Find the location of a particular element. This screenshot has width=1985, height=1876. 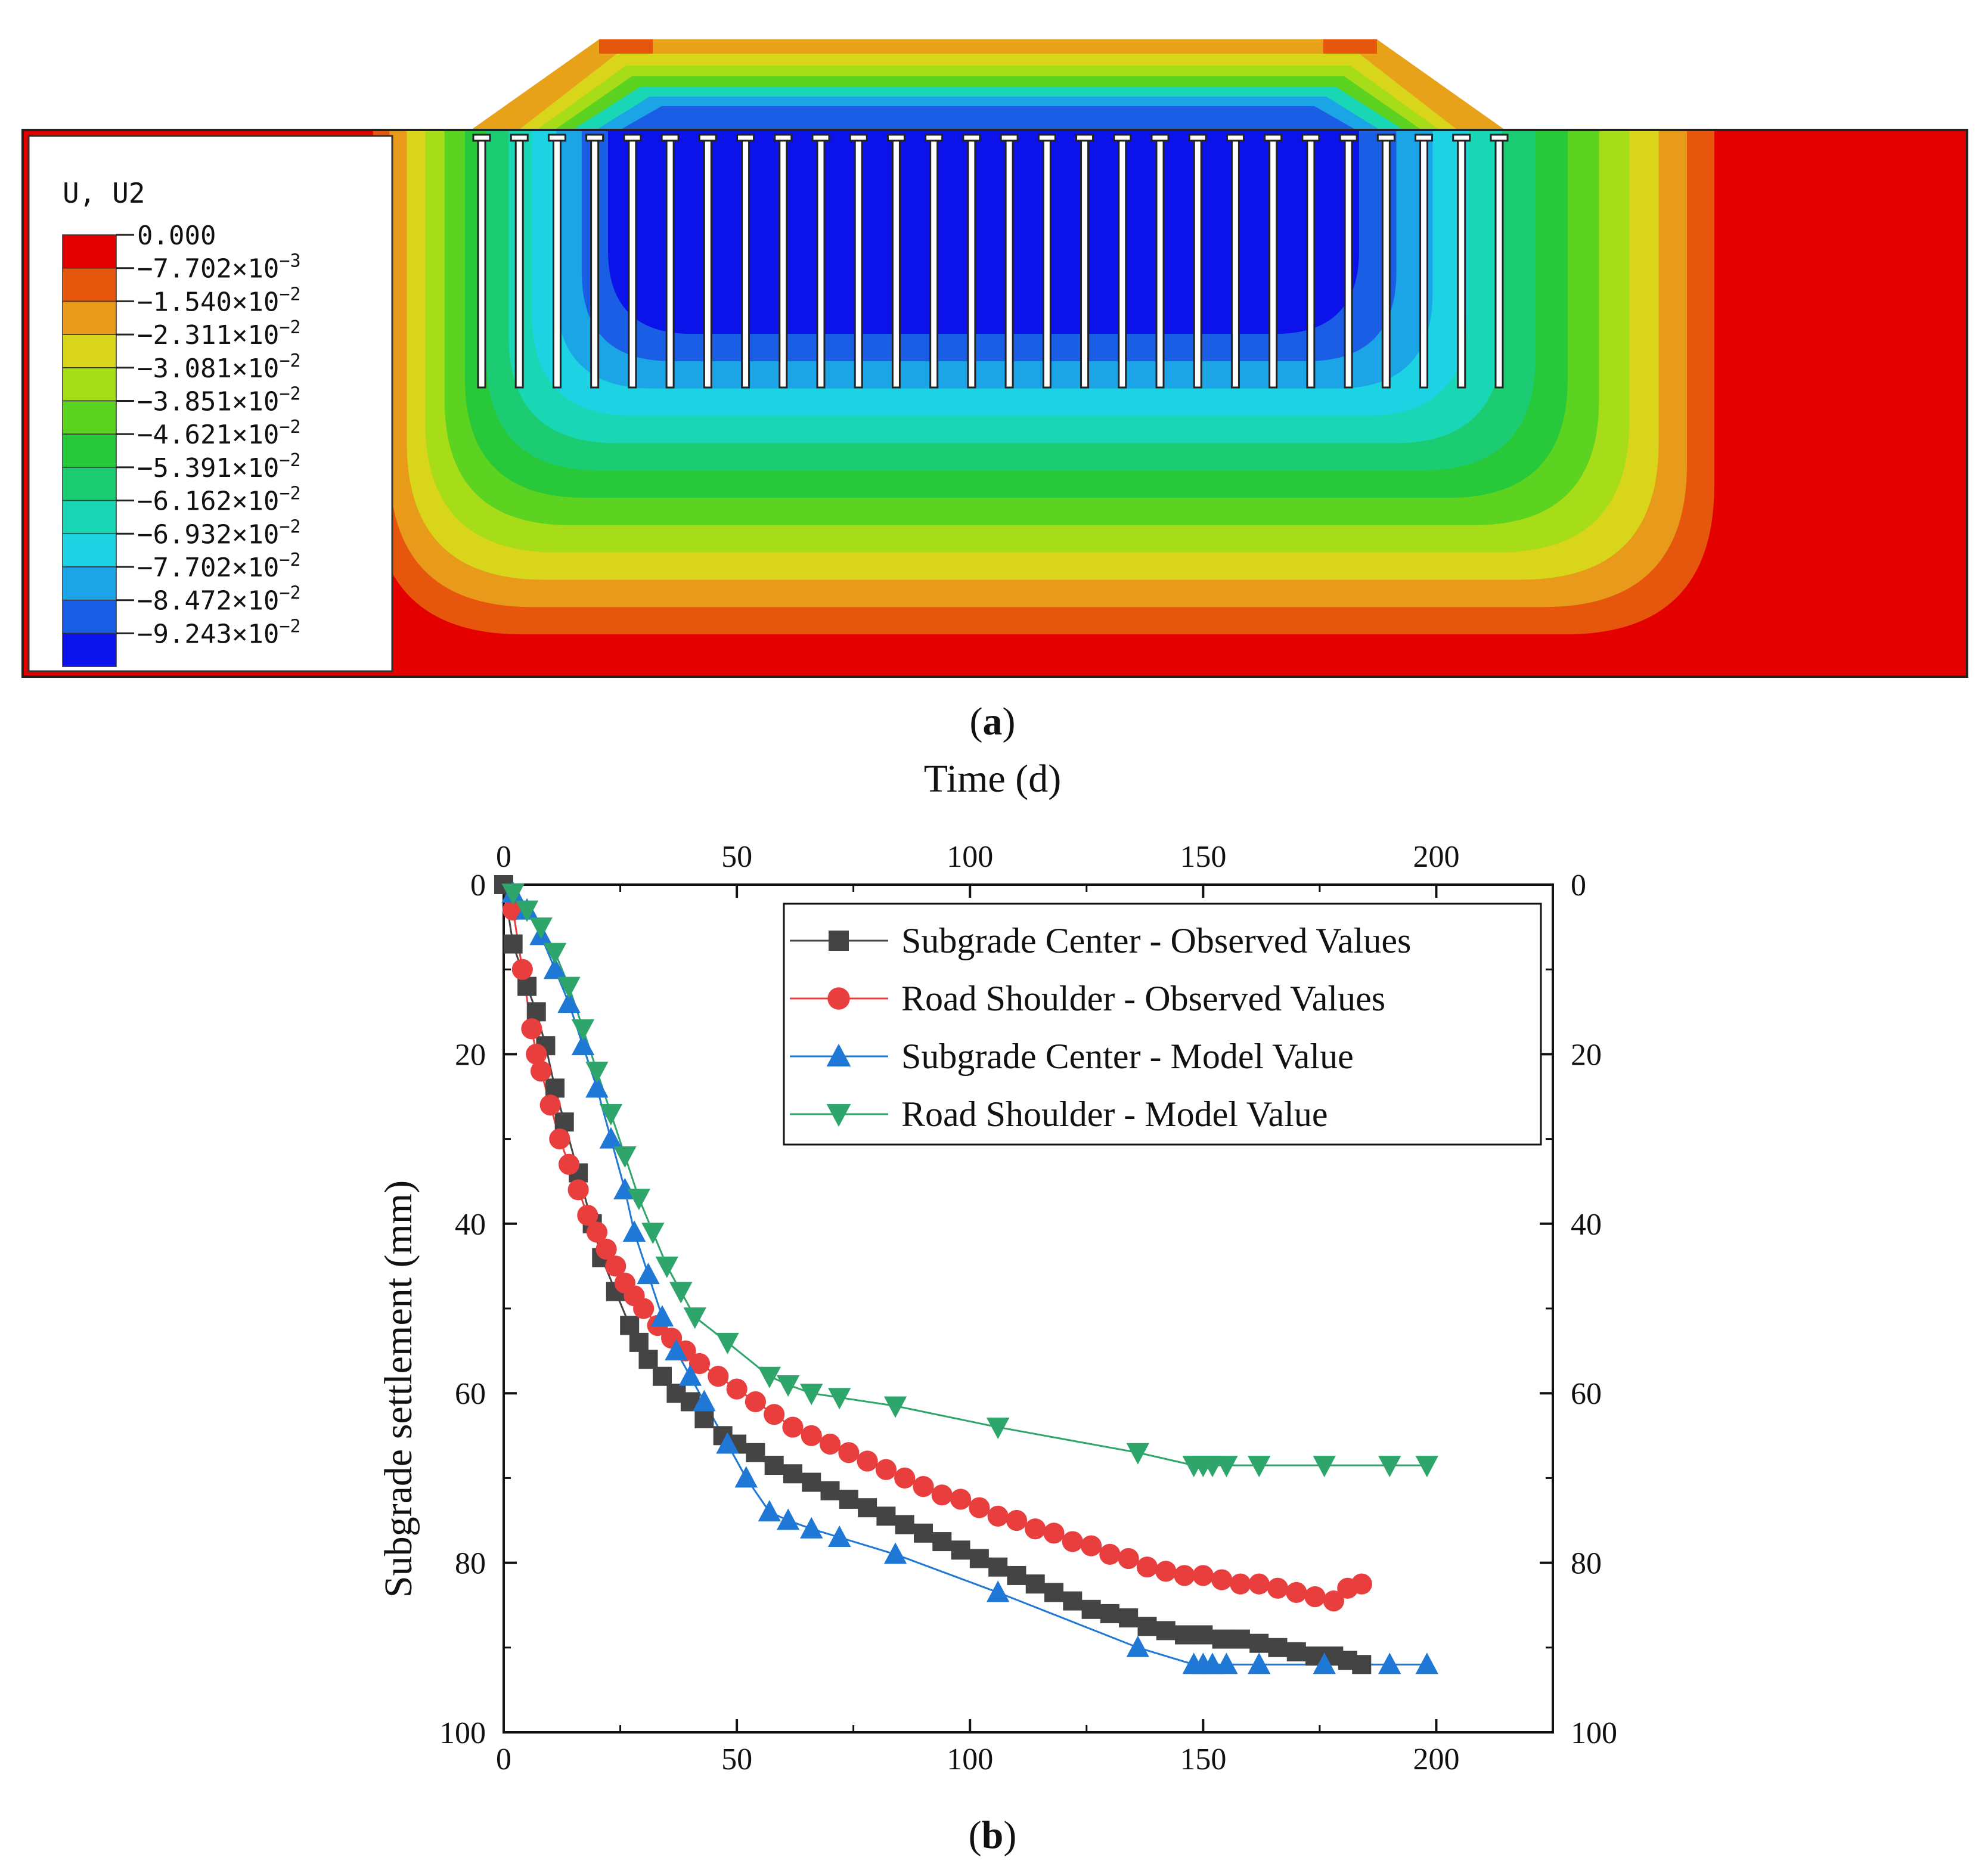

legend-row: −7.702×10−3 is located at coordinates (181, 276).